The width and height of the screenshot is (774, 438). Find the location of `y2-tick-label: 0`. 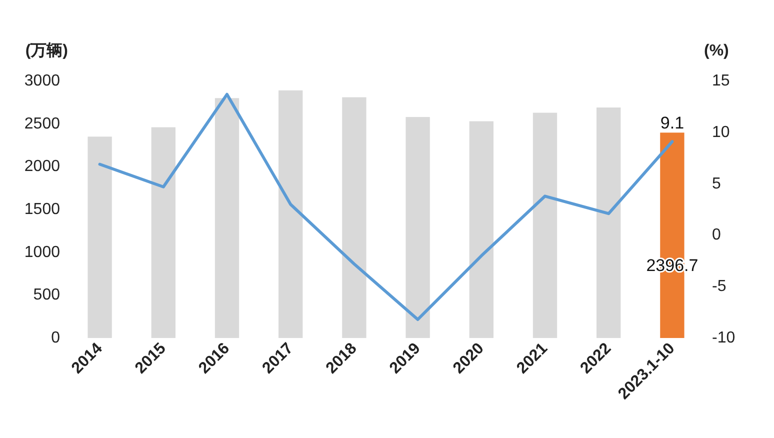

y2-tick-label: 0 is located at coordinates (716, 235).